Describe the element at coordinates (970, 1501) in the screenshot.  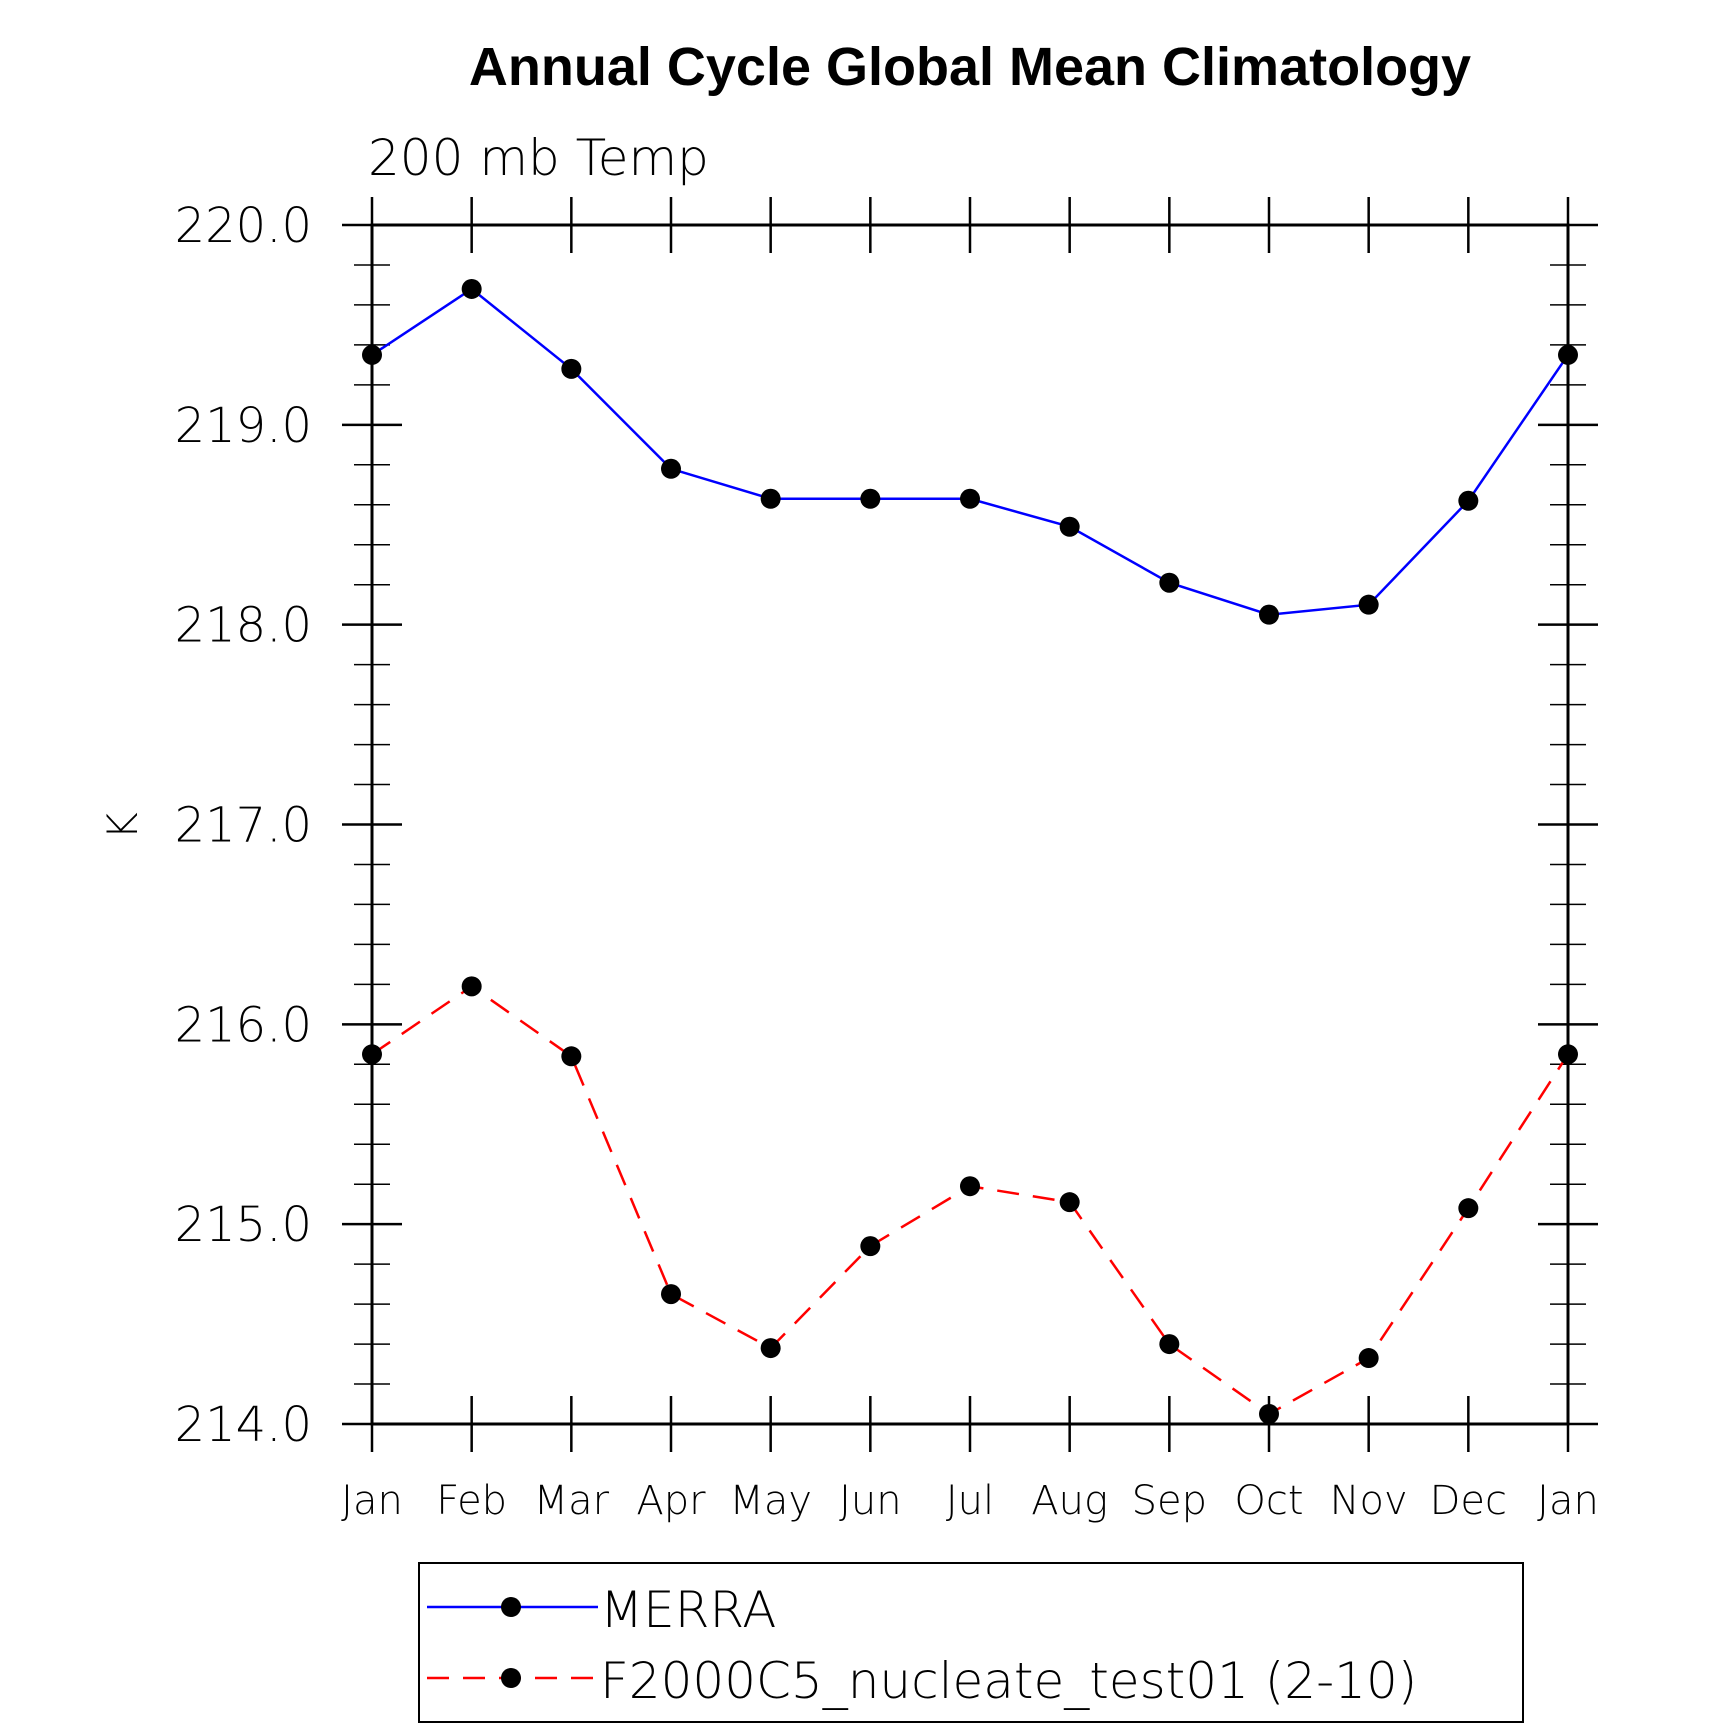
I see `x-tick-label: Jul` at that location.